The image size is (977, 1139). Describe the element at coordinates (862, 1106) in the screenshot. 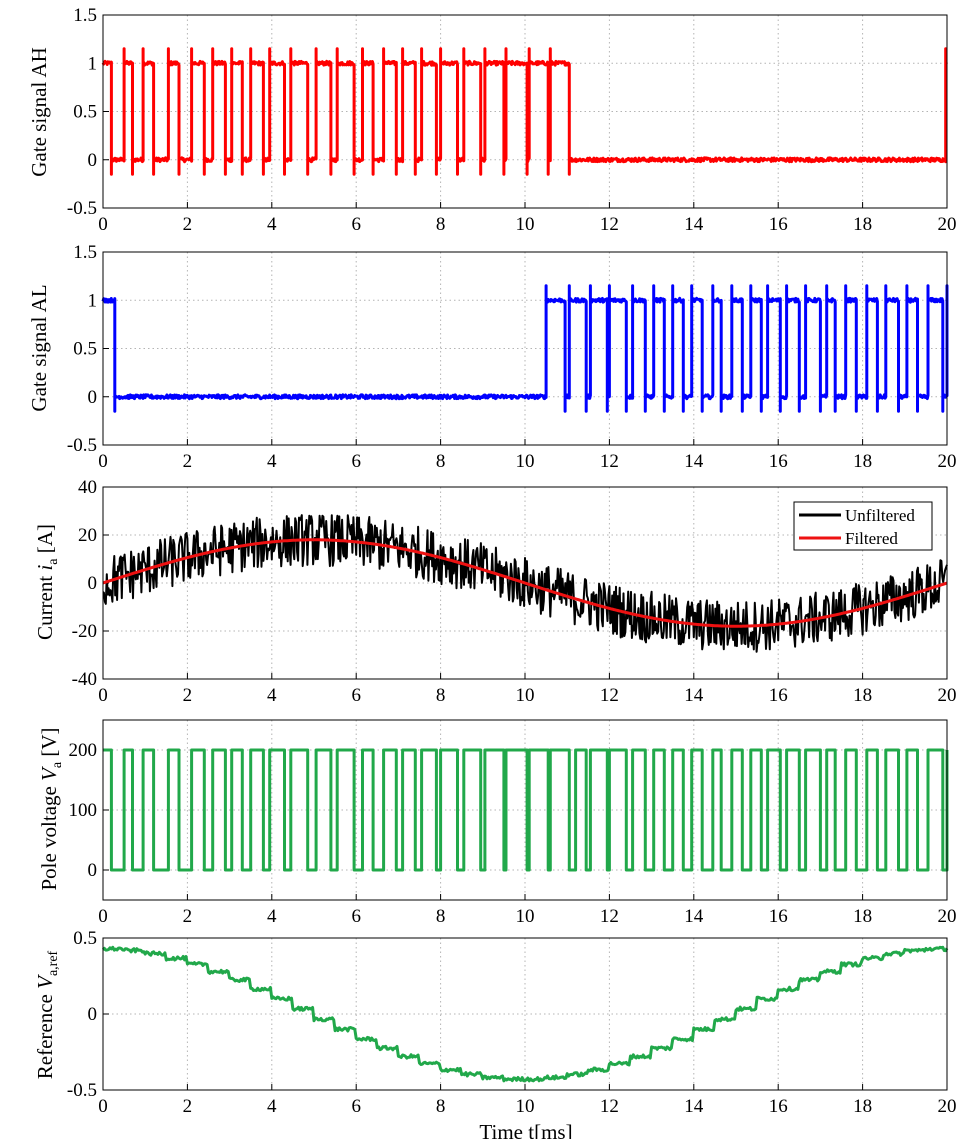

I see `panel5-xtick-label: 18` at that location.